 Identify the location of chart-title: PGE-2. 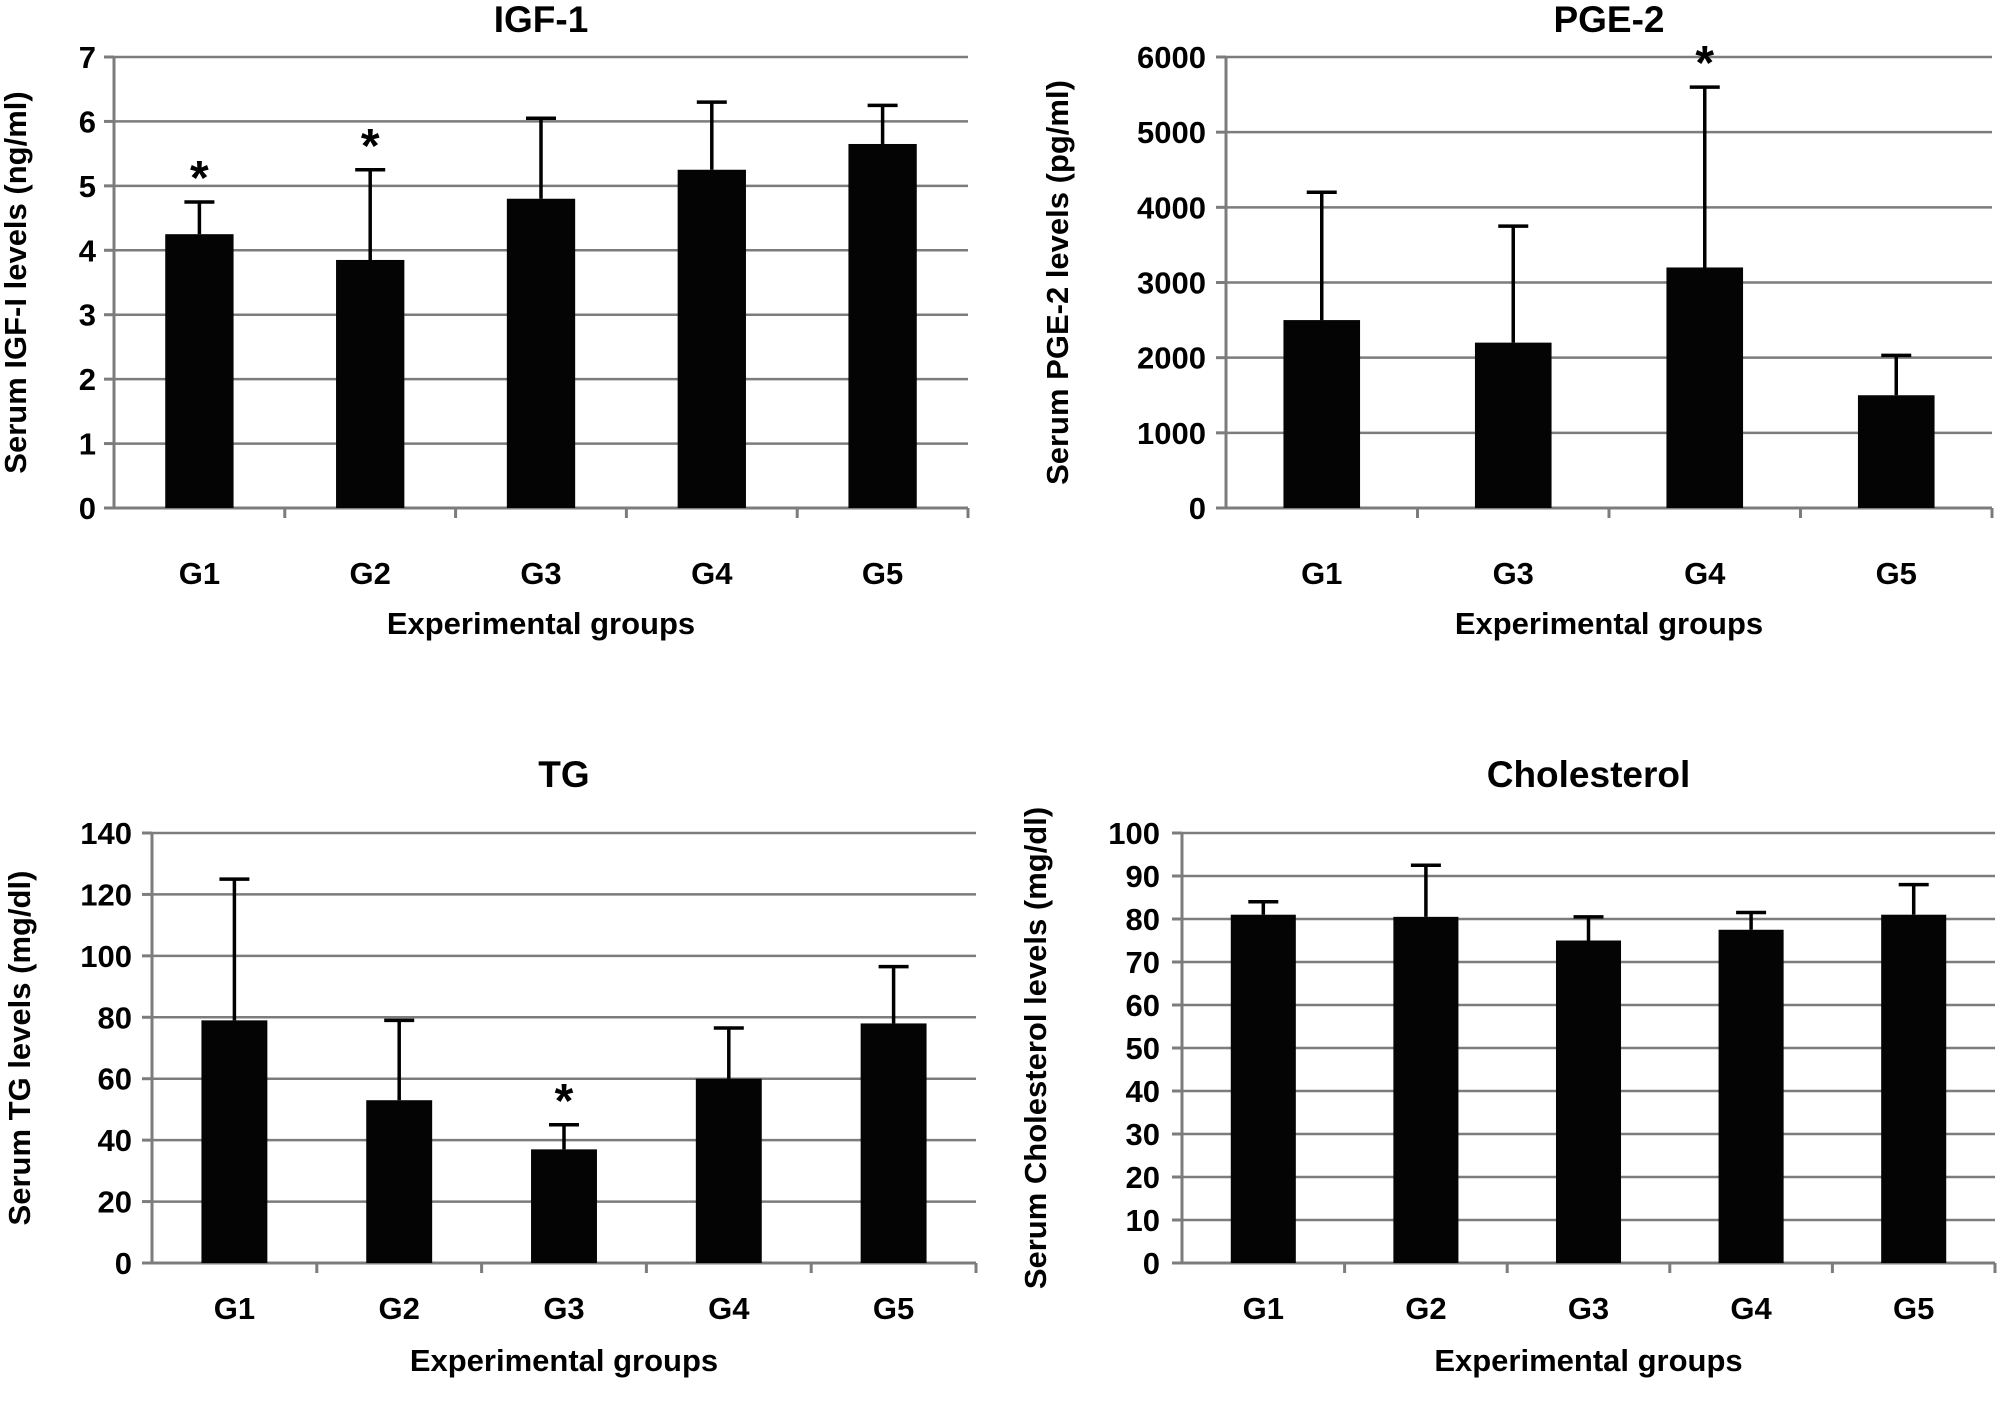
(1608, 20).